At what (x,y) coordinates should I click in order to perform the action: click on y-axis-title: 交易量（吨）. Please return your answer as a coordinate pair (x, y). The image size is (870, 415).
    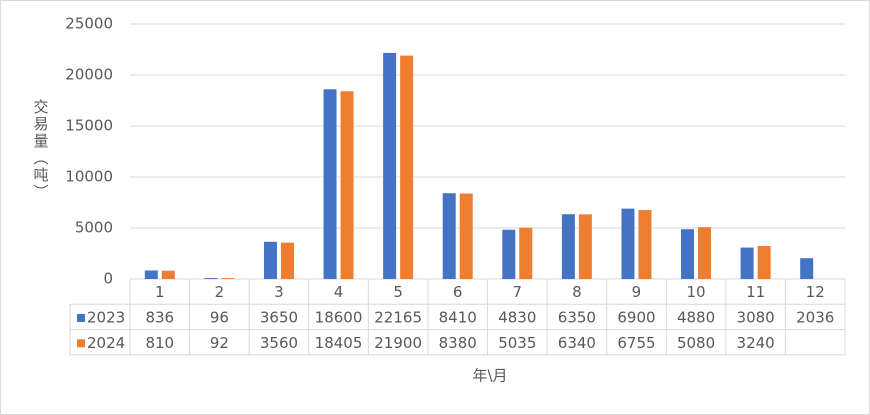
    Looking at the image, I should click on (41, 149).